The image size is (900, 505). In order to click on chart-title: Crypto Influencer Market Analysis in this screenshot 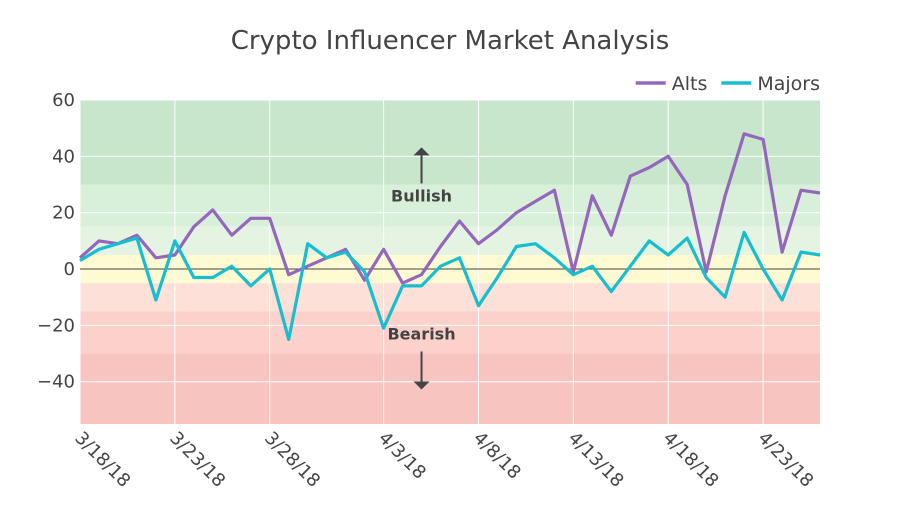, I will do `click(450, 41)`.